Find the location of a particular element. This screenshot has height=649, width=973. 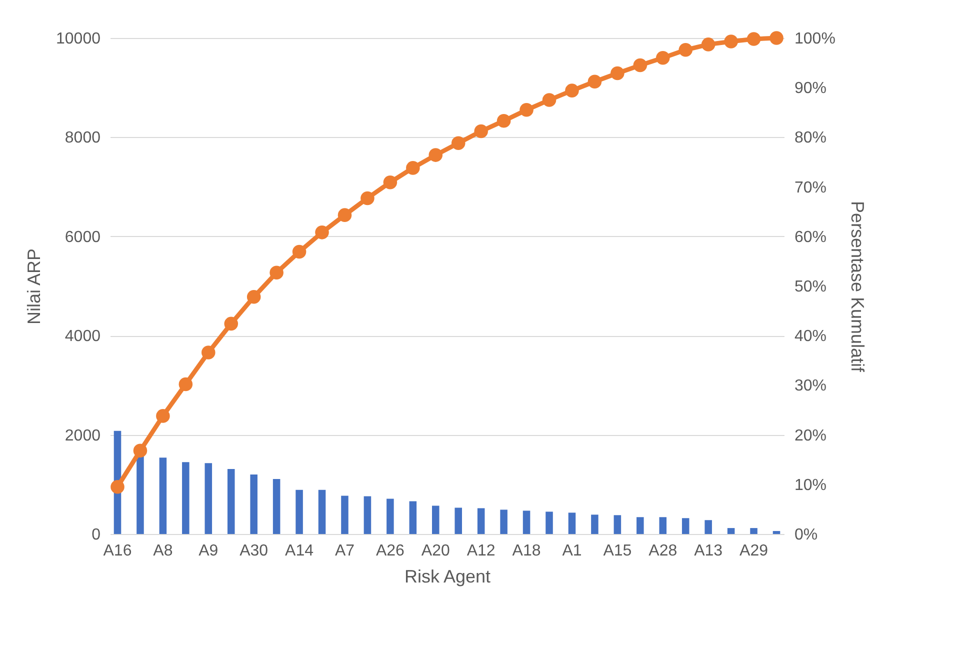

x-tick-label: A29 is located at coordinates (754, 551).